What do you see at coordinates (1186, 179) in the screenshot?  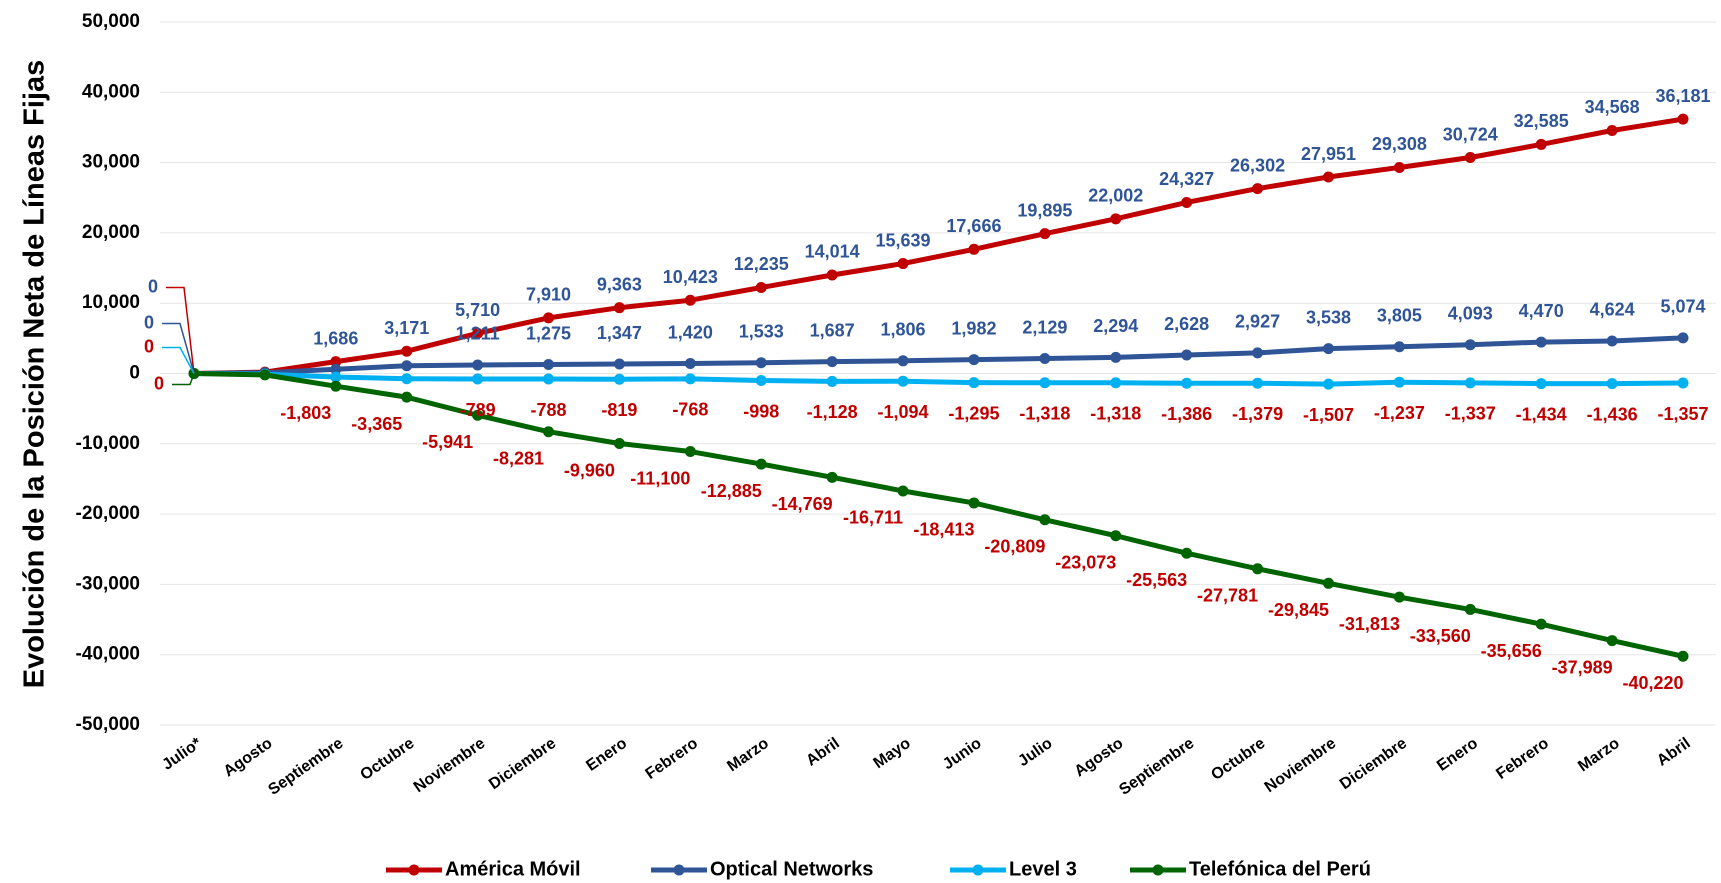 I see `data-label: 24,327` at bounding box center [1186, 179].